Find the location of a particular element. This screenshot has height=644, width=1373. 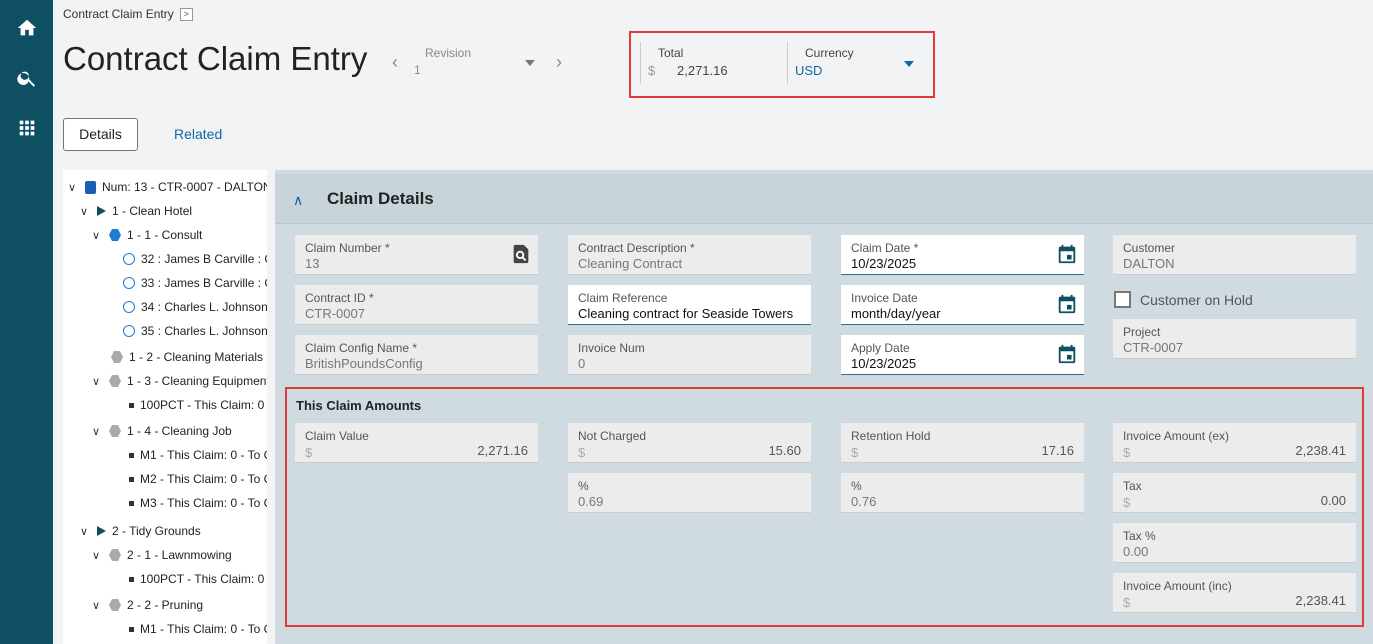

left-nav-rail is located at coordinates (26, 322).